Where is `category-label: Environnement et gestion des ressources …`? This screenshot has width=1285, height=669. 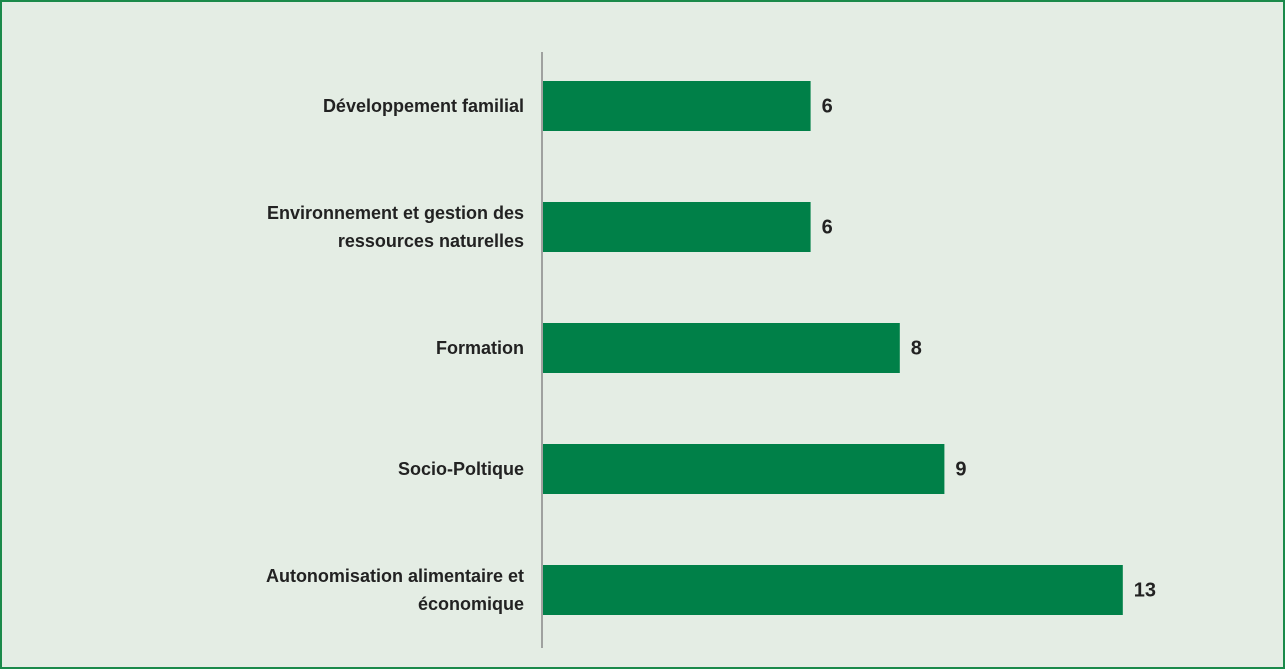 category-label: Environnement et gestion des ressources … is located at coordinates (395, 227).